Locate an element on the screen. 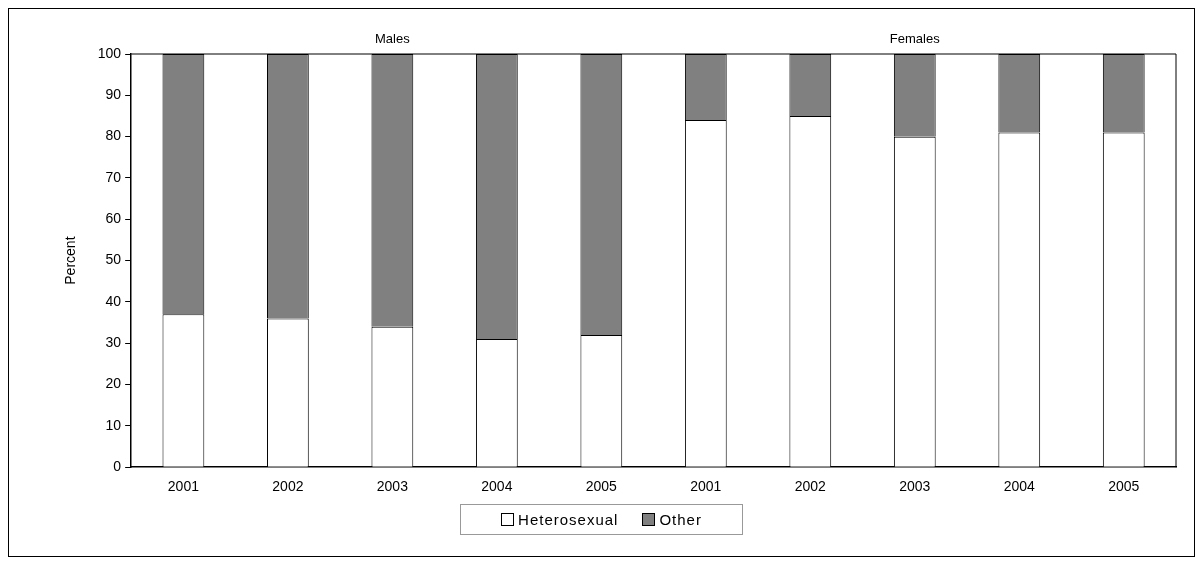 This screenshot has width=1203, height=565. y-tick-label: 70 is located at coordinates (113, 176).